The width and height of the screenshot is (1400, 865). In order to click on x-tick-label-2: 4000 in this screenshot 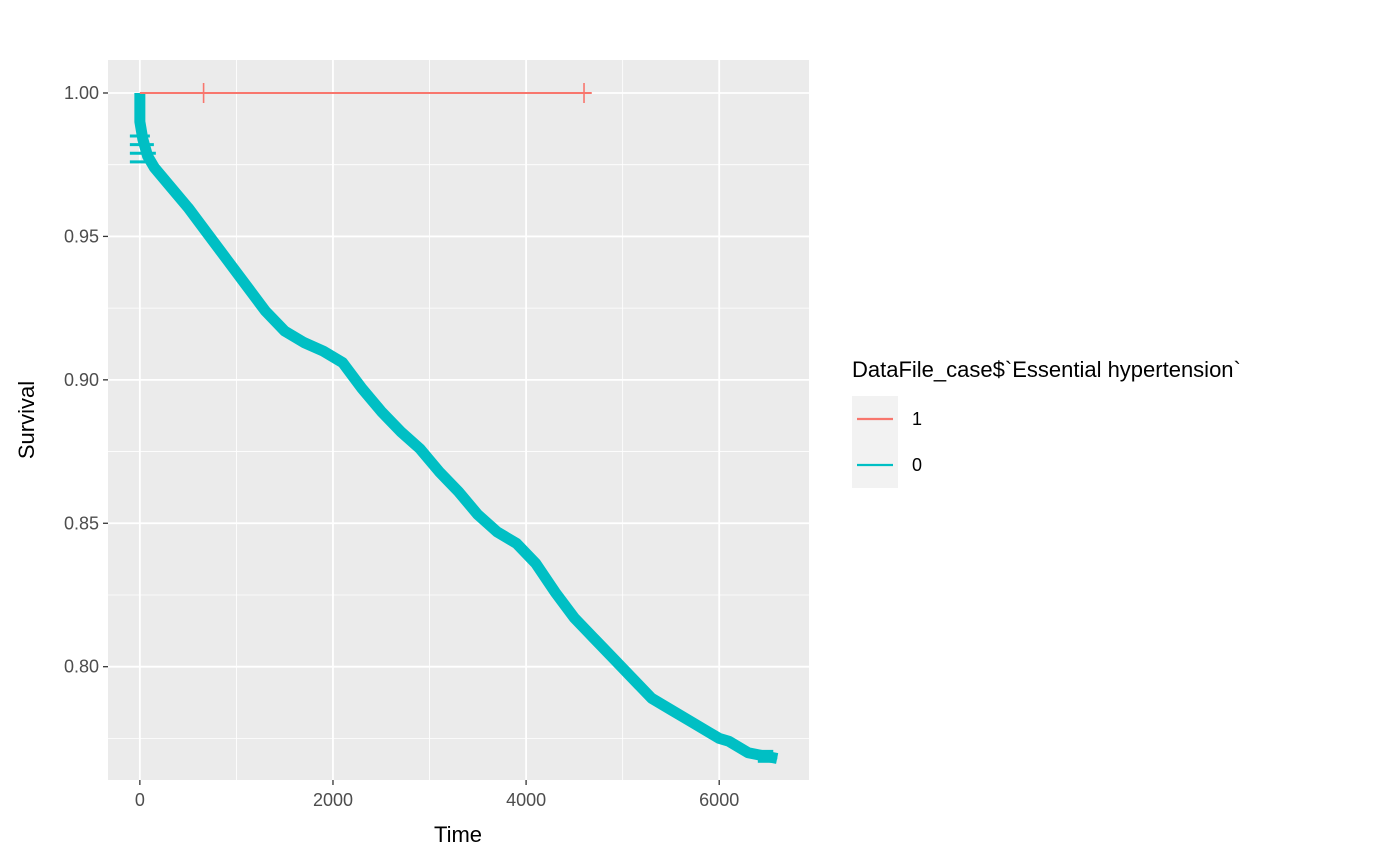, I will do `click(526, 800)`.